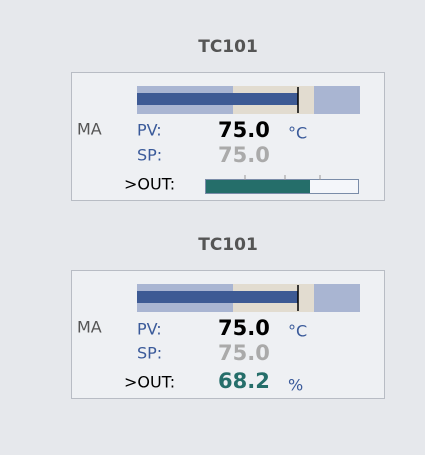 Image resolution: width=425 pixels, height=455 pixels. I want to click on out-bargraph, so click(282, 184).